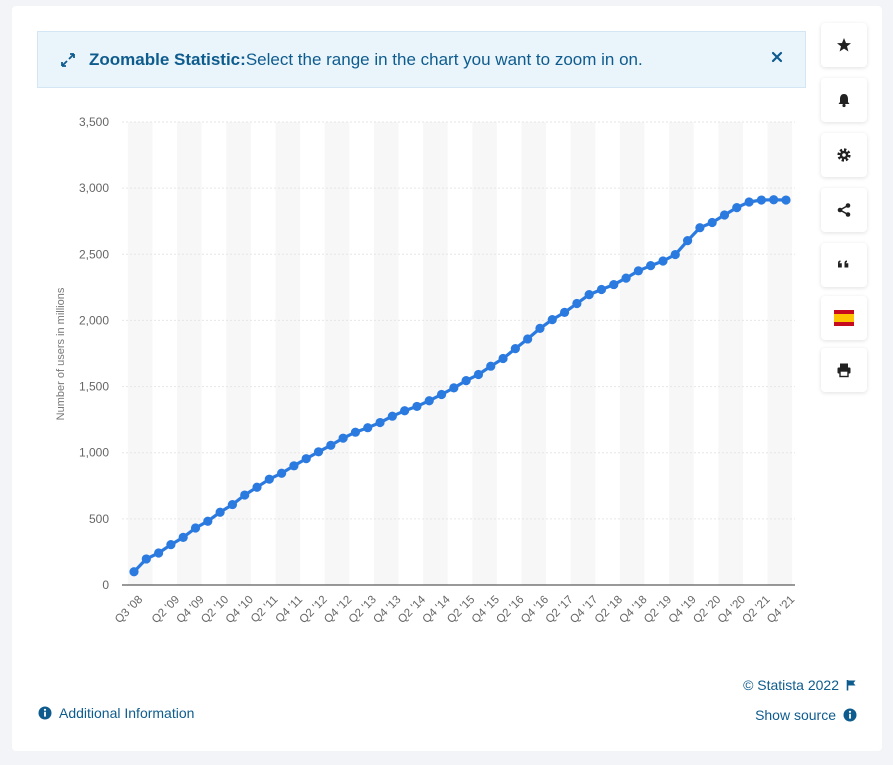 The image size is (893, 765). I want to click on language-button, so click(844, 318).